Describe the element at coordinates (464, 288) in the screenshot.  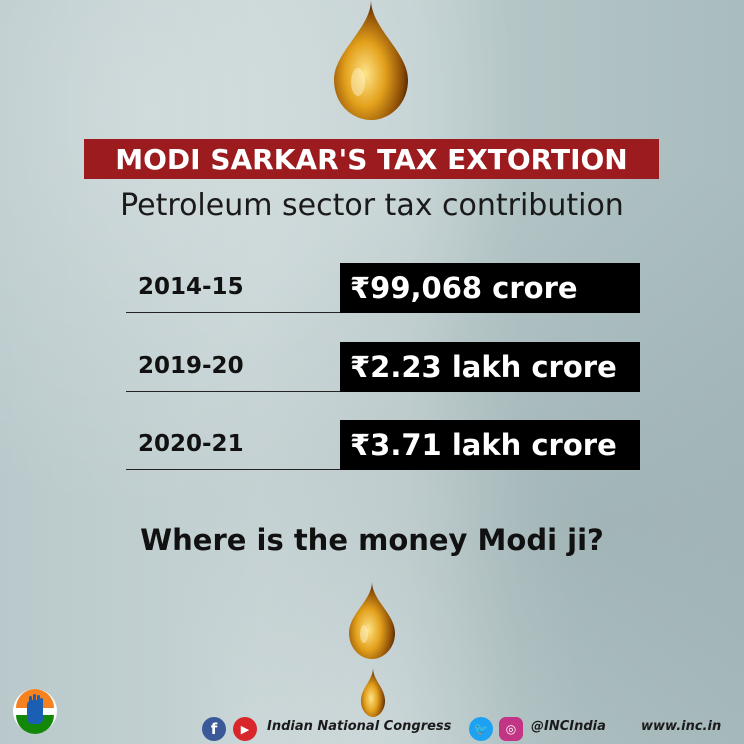
I see `value-label: ₹99,068 crore` at that location.